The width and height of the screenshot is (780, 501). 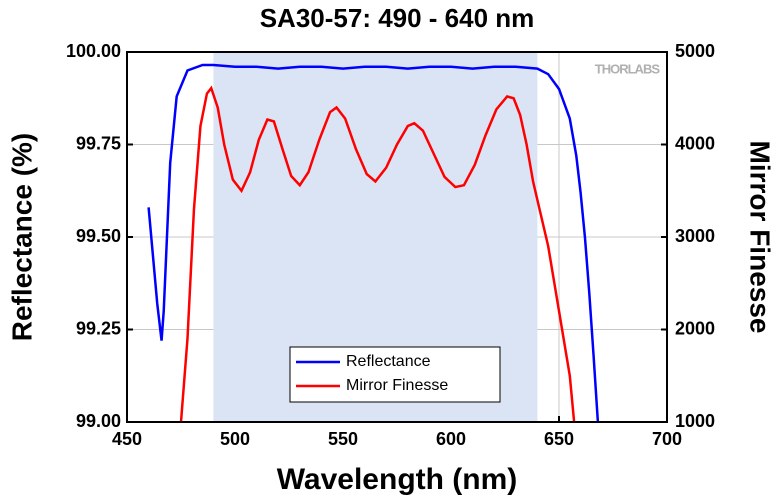 I want to click on x-tick-label: 700, so click(x=667, y=439).